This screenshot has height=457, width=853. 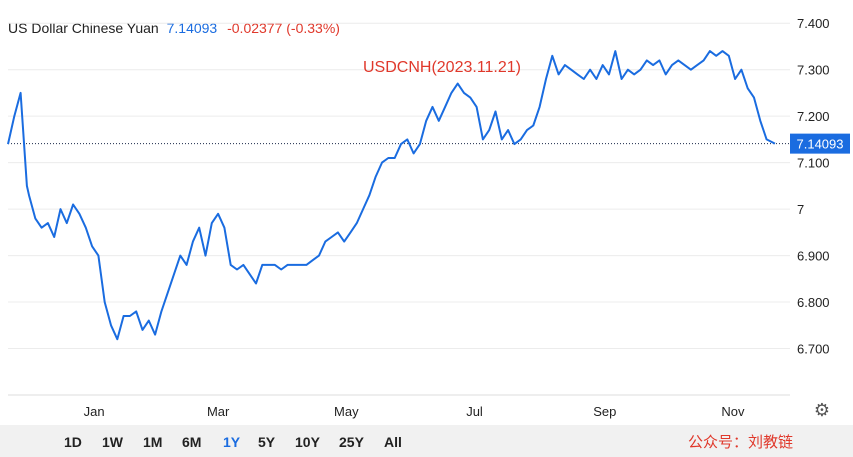 I want to click on y-tick-label: 7, so click(x=800, y=209).